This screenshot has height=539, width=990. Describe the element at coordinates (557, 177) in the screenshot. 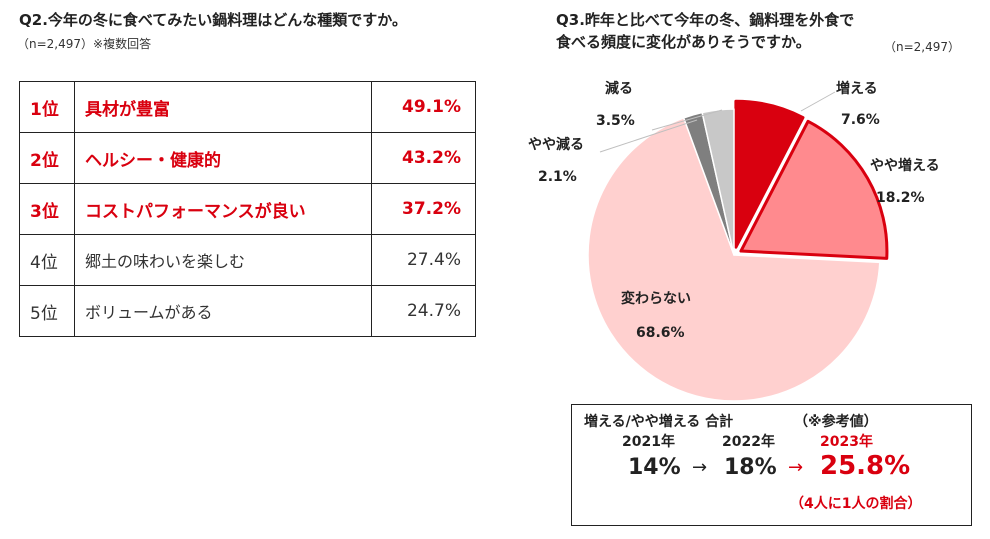

I see `slice-value-label: 2.1%` at that location.